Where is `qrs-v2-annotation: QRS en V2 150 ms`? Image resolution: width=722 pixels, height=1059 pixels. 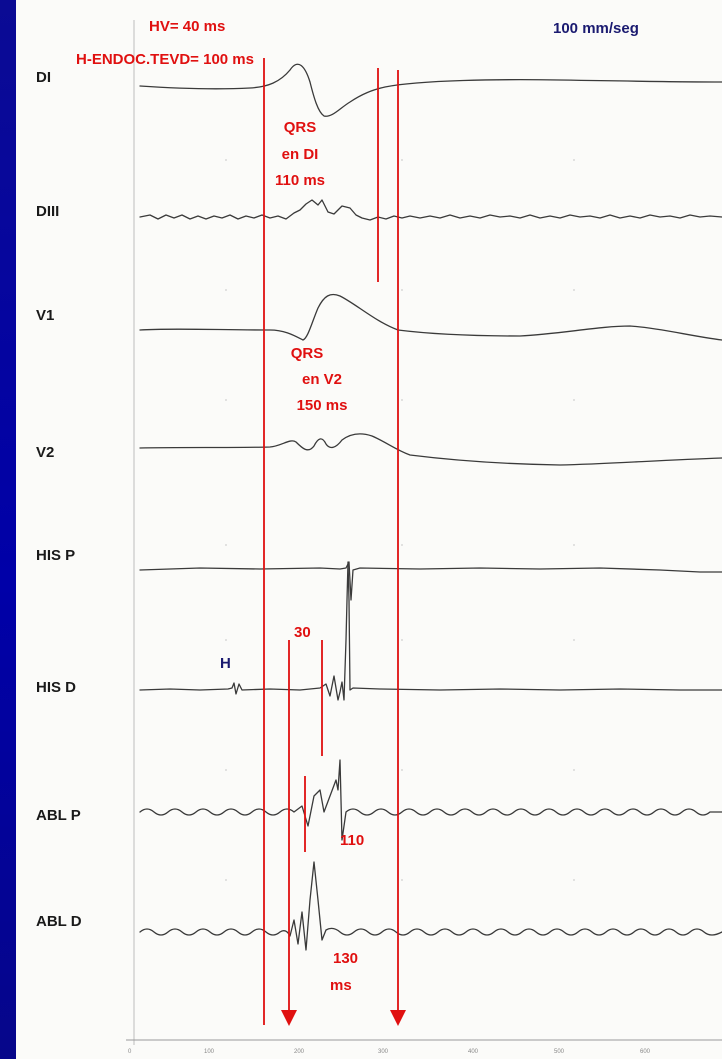 qrs-v2-annotation: QRS en V2 150 ms is located at coordinates (319, 379).